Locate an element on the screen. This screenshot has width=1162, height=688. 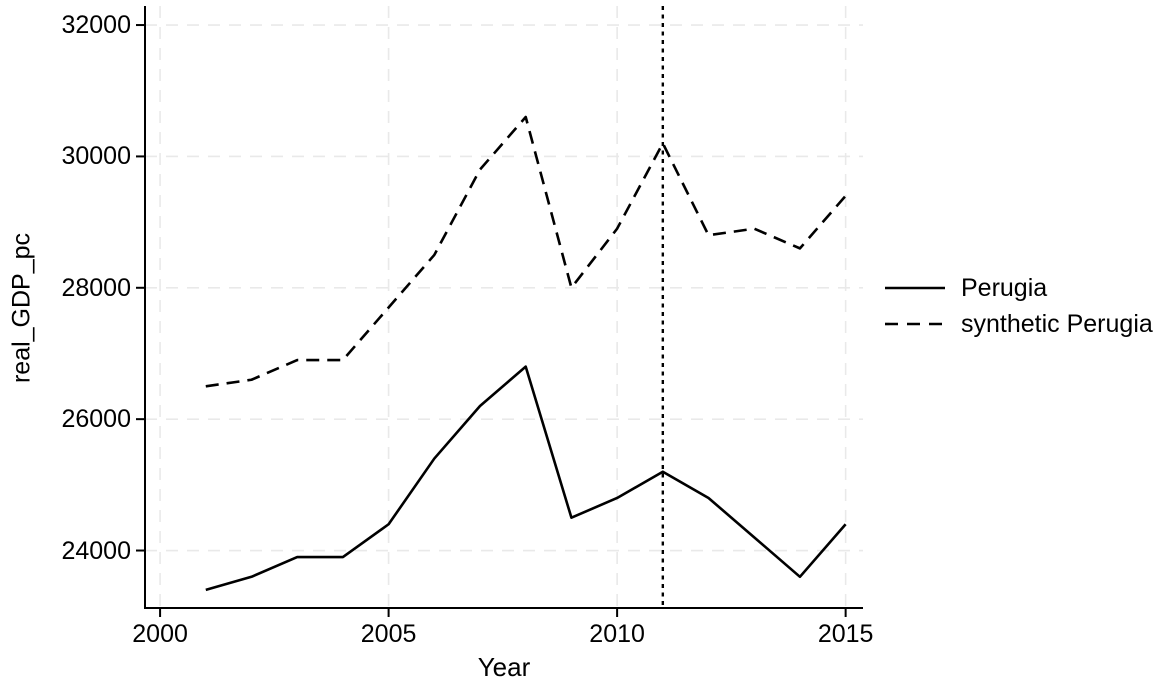
x-tick-label: 2005 is located at coordinates (388, 634).